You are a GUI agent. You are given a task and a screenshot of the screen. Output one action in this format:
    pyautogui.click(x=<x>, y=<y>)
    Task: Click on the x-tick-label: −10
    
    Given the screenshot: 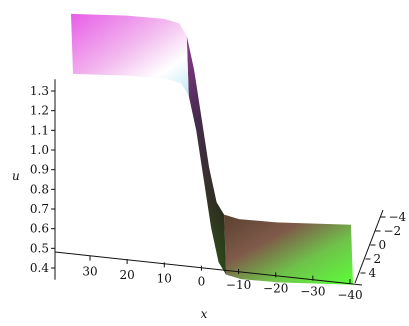 What is the action you would take?
    pyautogui.click(x=238, y=285)
    